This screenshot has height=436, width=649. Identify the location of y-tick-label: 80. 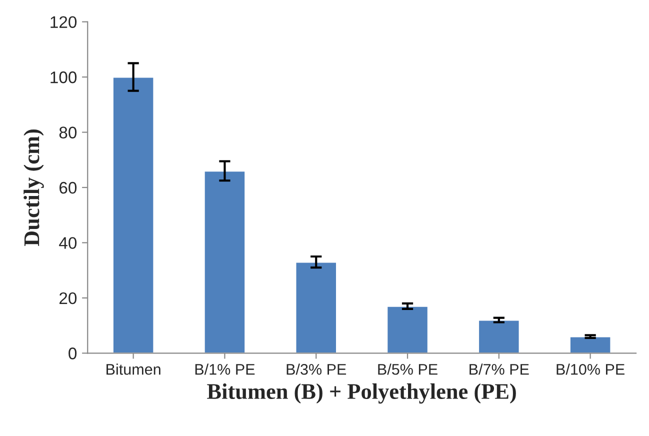
(68, 132).